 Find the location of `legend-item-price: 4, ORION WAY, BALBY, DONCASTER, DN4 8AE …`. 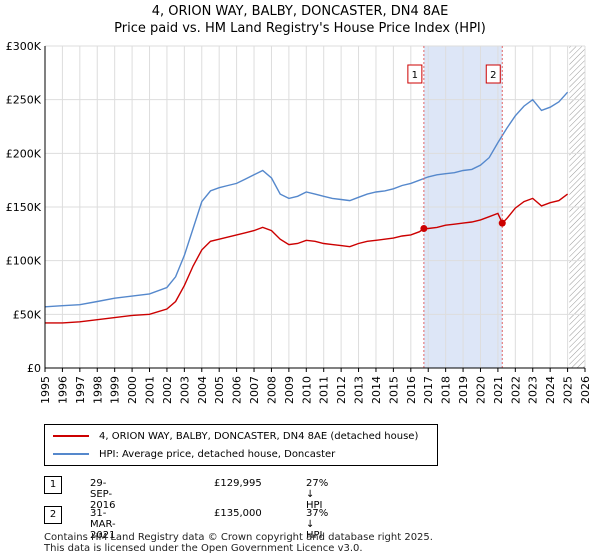

legend-item-price: 4, ORION WAY, BALBY, DONCASTER, DN4 8AE … is located at coordinates (235, 436).